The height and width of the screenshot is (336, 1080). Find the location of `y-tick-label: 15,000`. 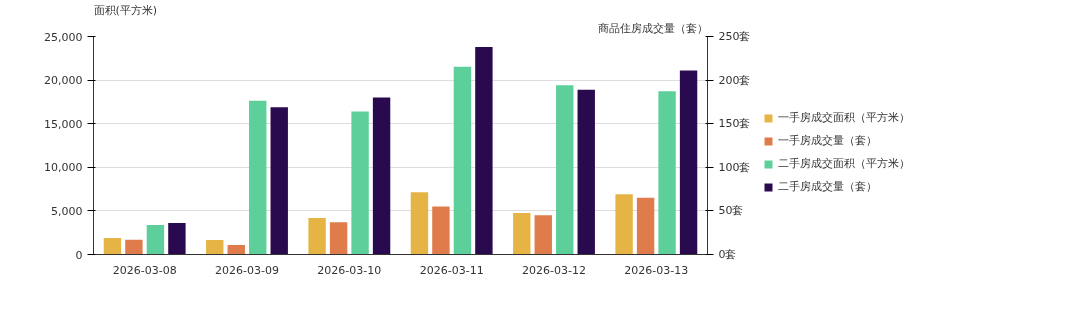

y-tick-label: 15,000 is located at coordinates (63, 124).